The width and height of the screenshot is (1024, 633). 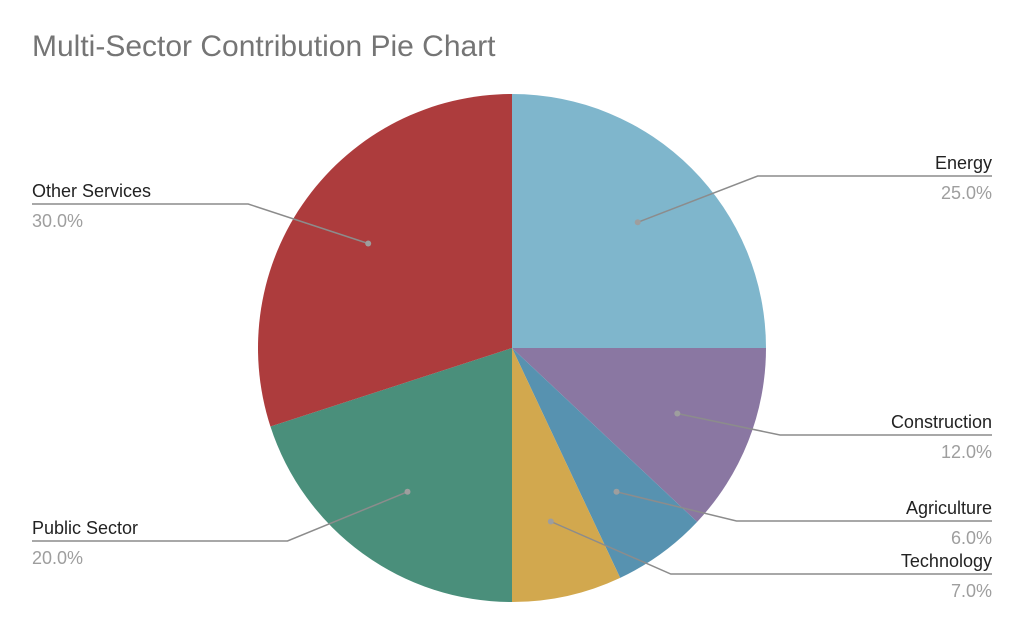 I want to click on slice-label-agriculture: Agriculture, so click(x=949, y=508).